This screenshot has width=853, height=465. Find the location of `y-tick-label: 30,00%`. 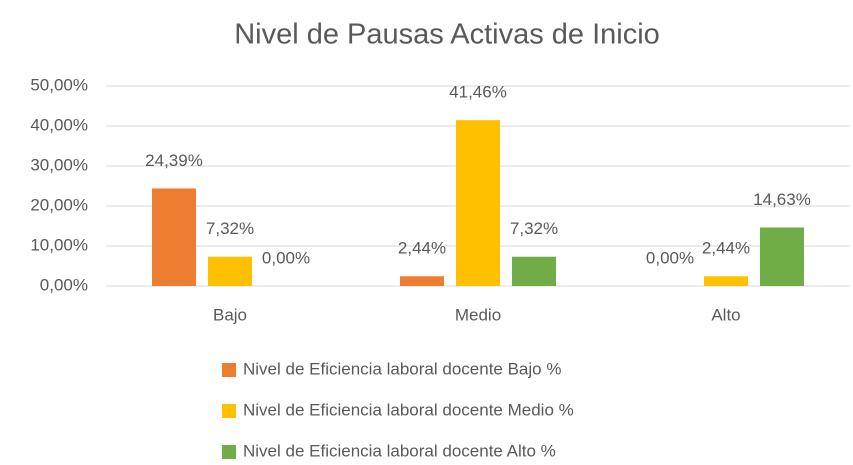

y-tick-label: 30,00% is located at coordinates (59, 164).